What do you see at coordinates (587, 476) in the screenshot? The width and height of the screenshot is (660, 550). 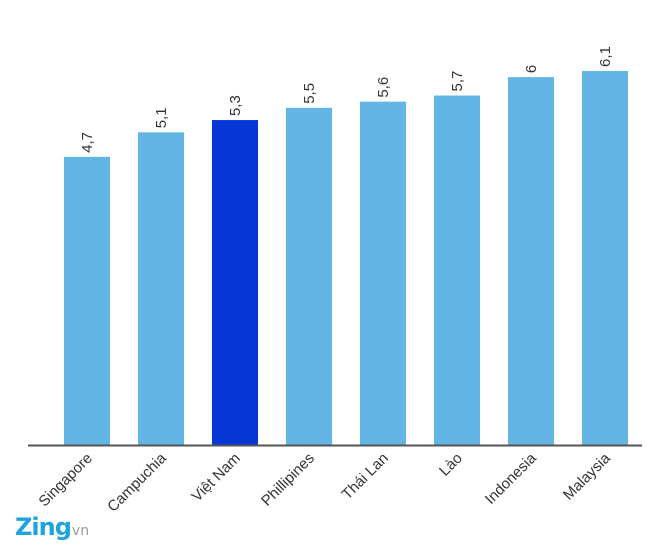 I see `category-label-malaysia: Malaysia` at bounding box center [587, 476].